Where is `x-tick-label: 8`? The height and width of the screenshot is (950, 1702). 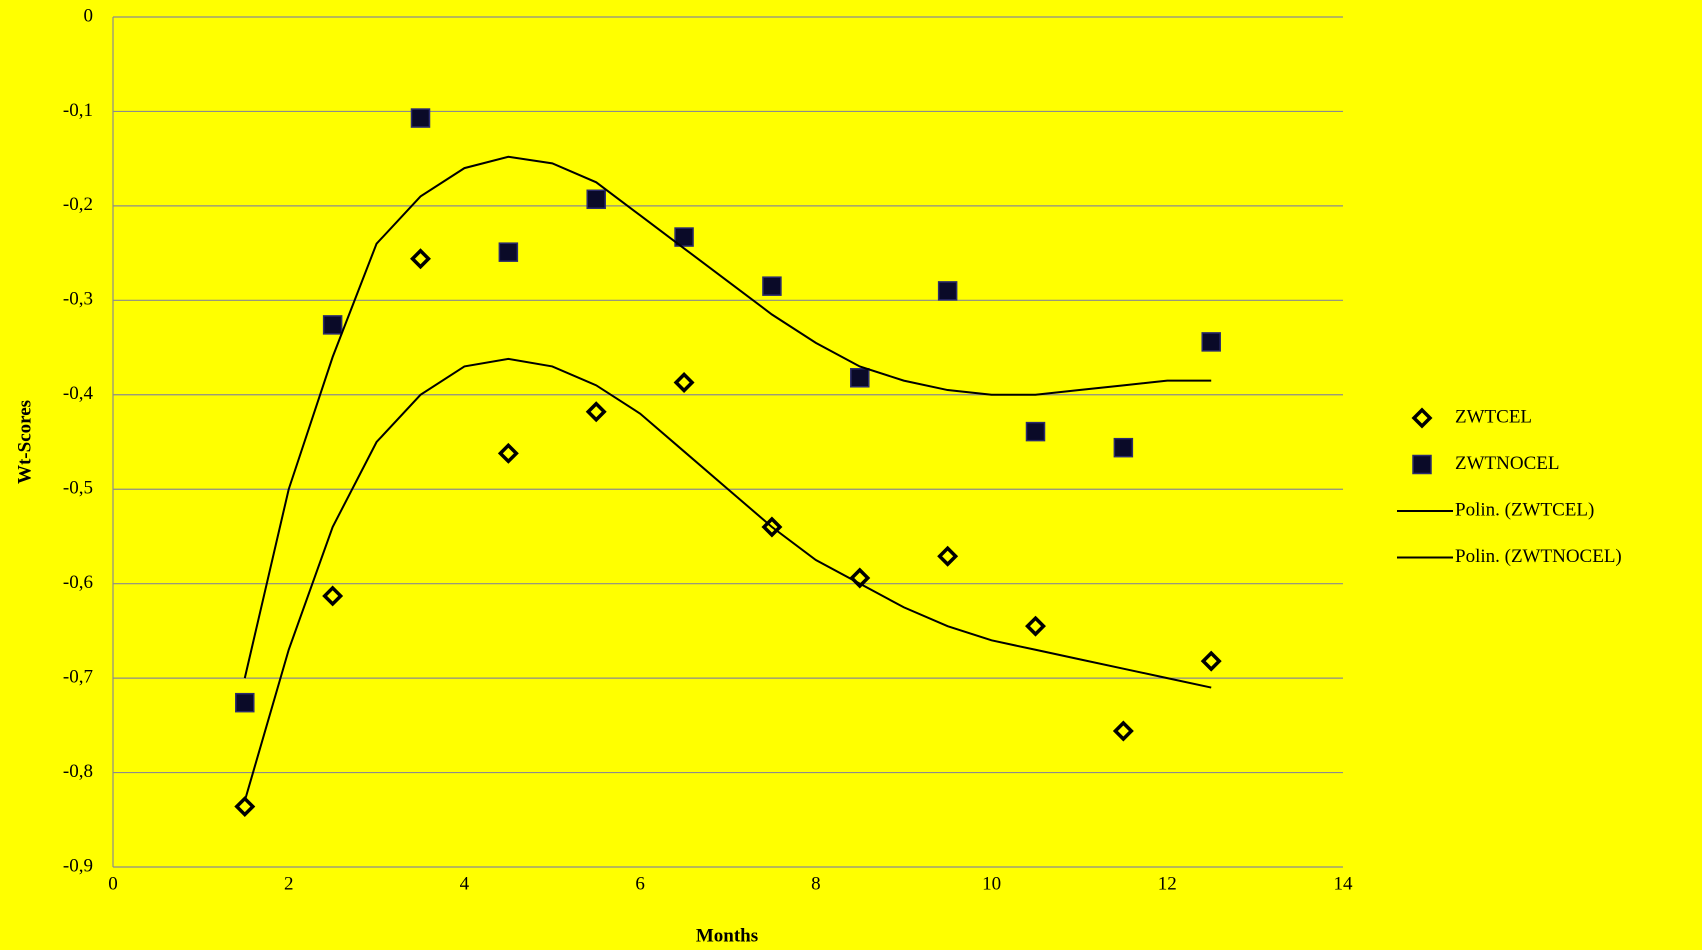
x-tick-label: 8 is located at coordinates (816, 883).